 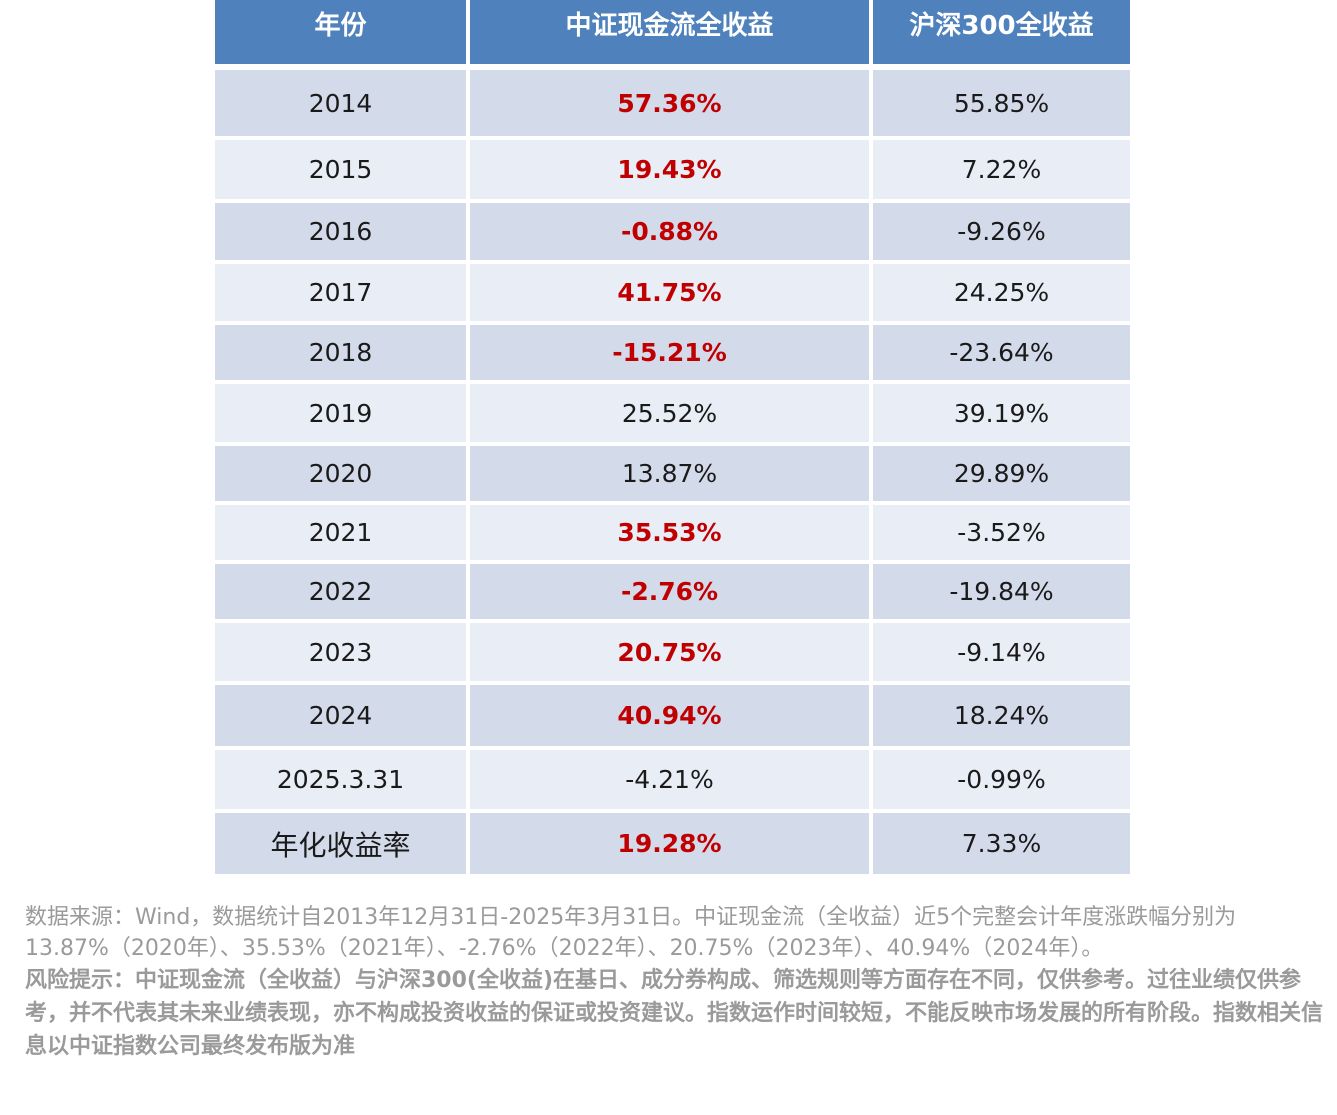 I want to click on csi300-return-cell: -0.99%, so click(x=1001, y=779).